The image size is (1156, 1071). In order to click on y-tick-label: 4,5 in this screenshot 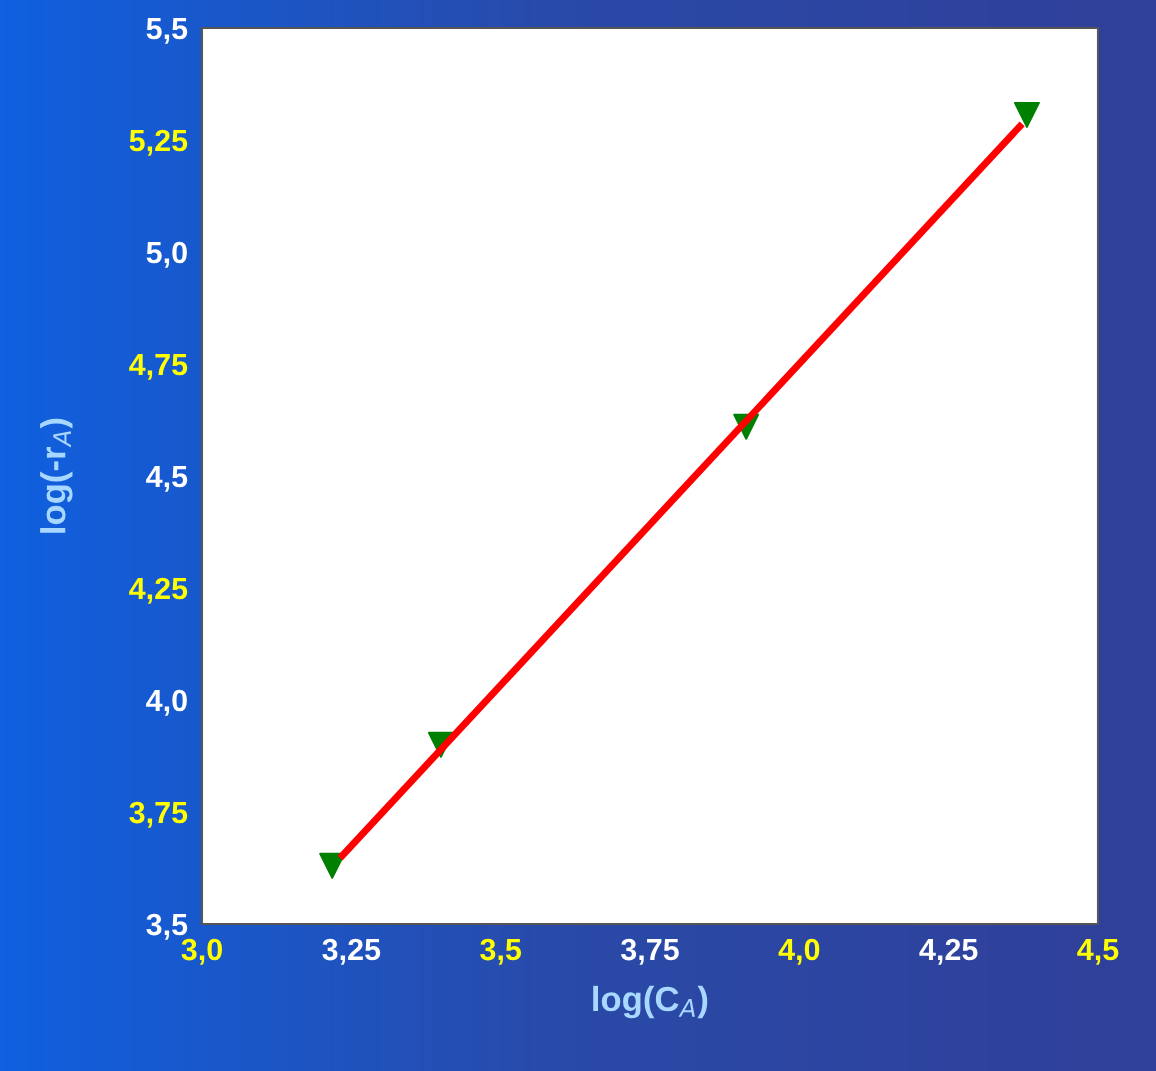, I will do `click(167, 479)`.